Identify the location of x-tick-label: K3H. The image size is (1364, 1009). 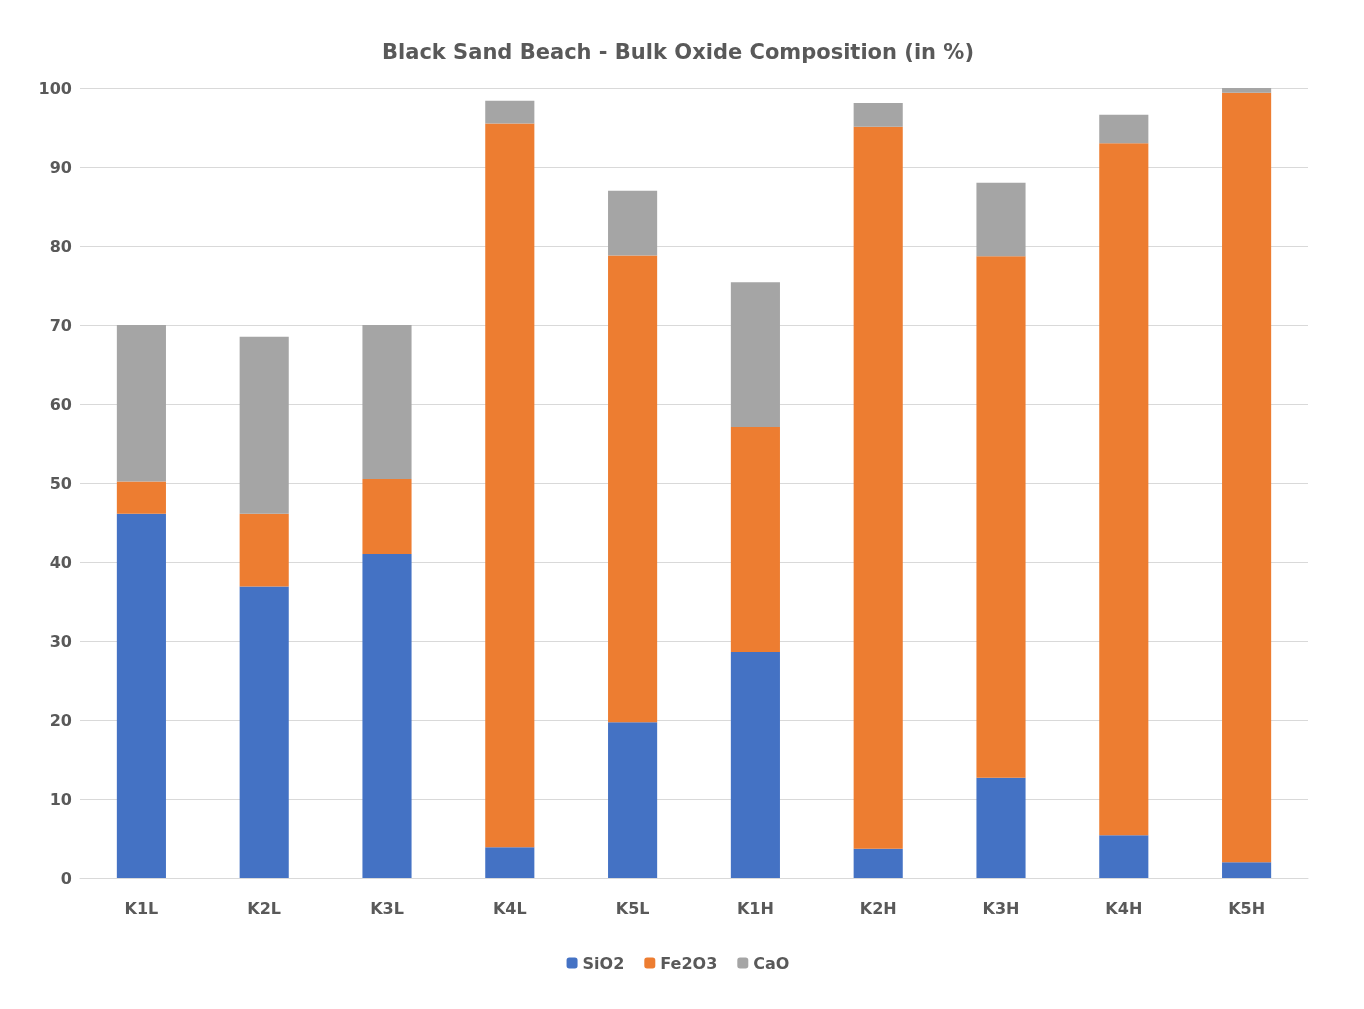
(1001, 908).